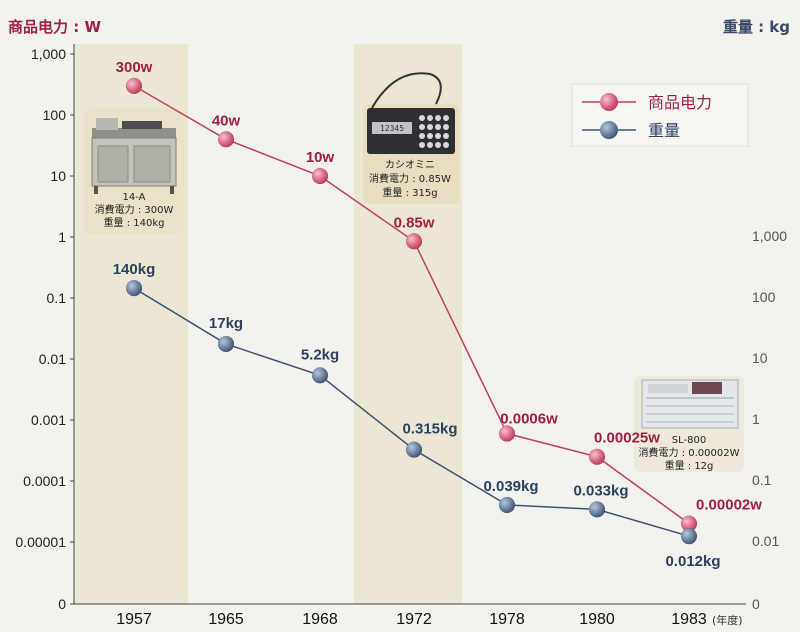 The height and width of the screenshot is (632, 800). I want to click on right-tick-label: 1, so click(756, 419).